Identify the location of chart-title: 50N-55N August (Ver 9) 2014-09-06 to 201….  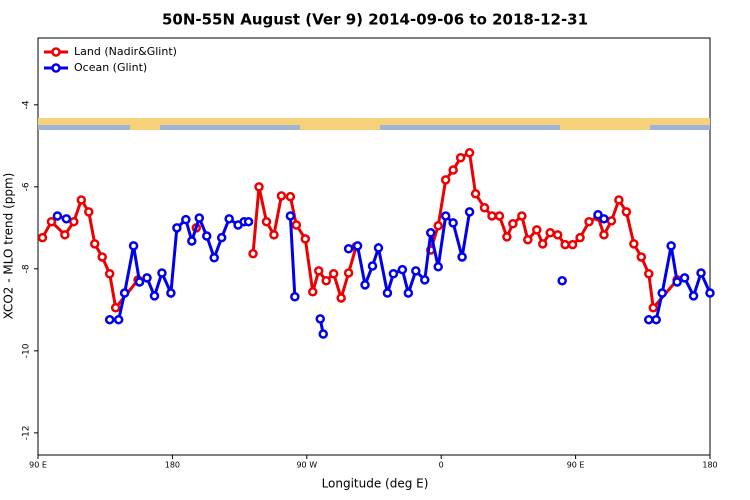
(375, 20).